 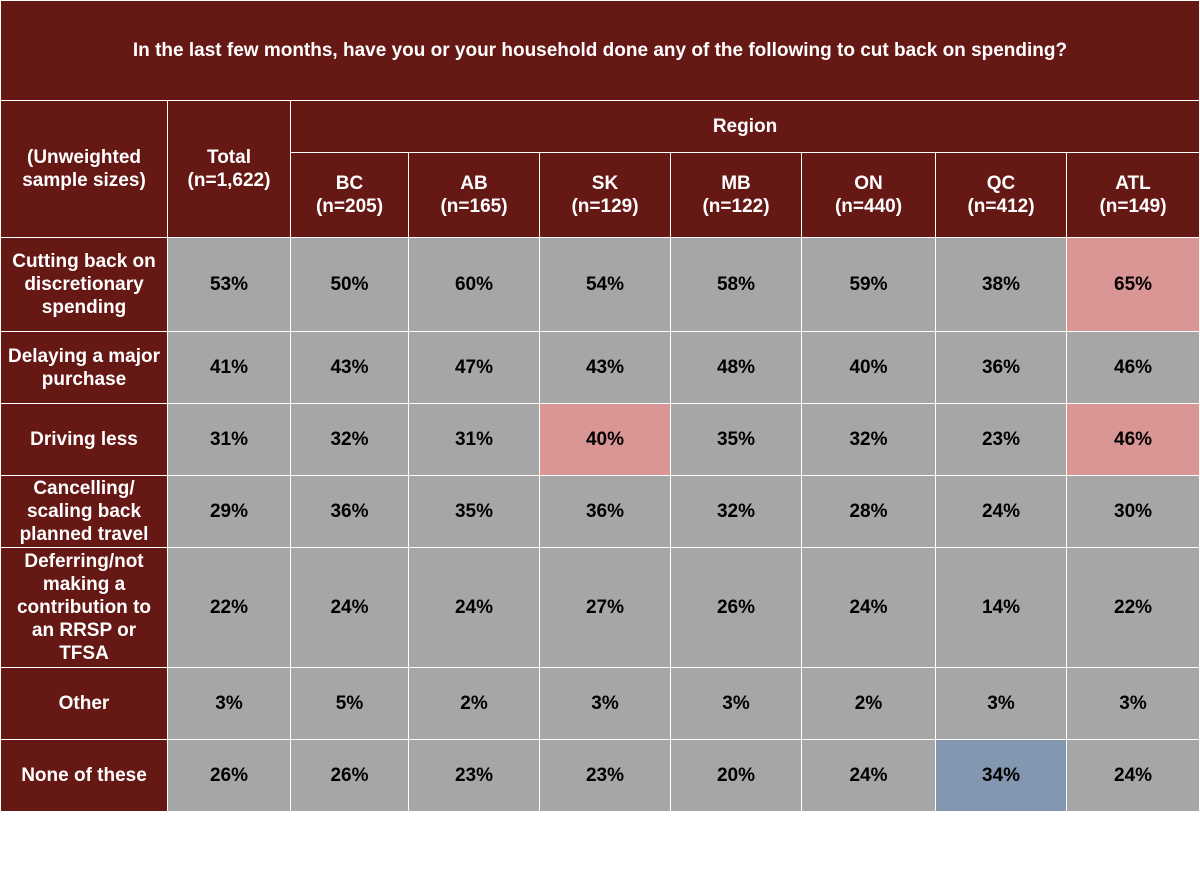 I want to click on table-cell: 30%, so click(x=1132, y=511).